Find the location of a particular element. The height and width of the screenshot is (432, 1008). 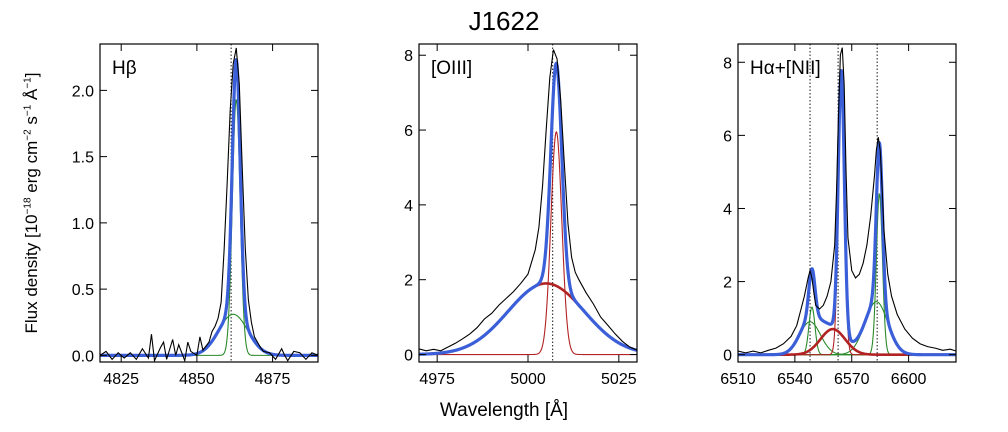

panel-1-total-fit-line is located at coordinates (209, 207).